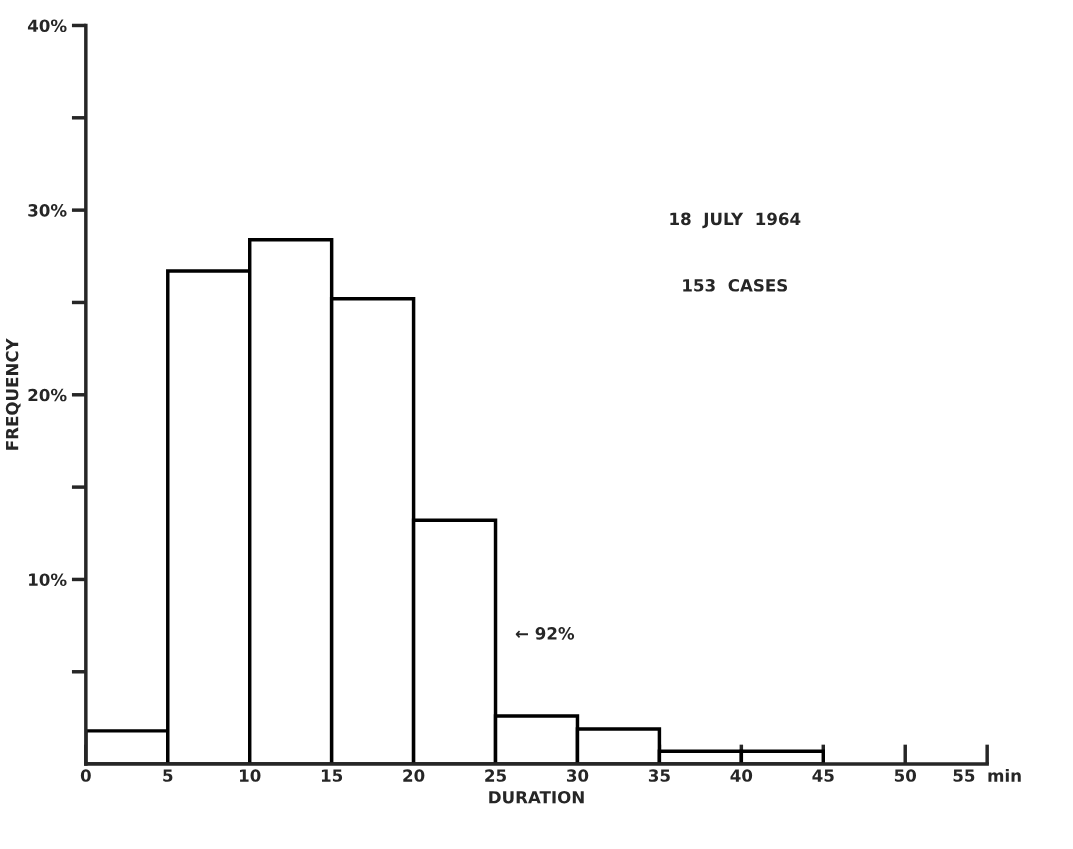 This screenshot has height=849, width=1073. Describe the element at coordinates (250, 775) in the screenshot. I see `x-tick-label: 10` at that location.